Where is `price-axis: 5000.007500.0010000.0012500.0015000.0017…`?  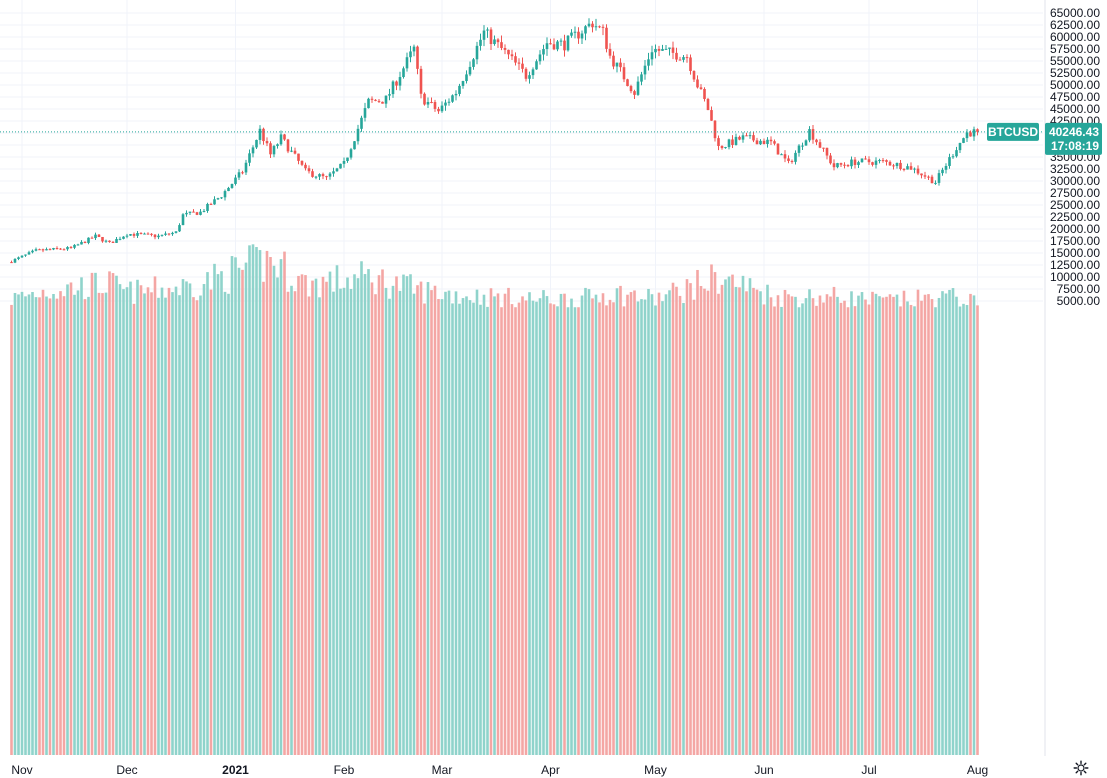 price-axis: 5000.007500.0010000.0012500.0015000.0017… is located at coordinates (1075, 157).